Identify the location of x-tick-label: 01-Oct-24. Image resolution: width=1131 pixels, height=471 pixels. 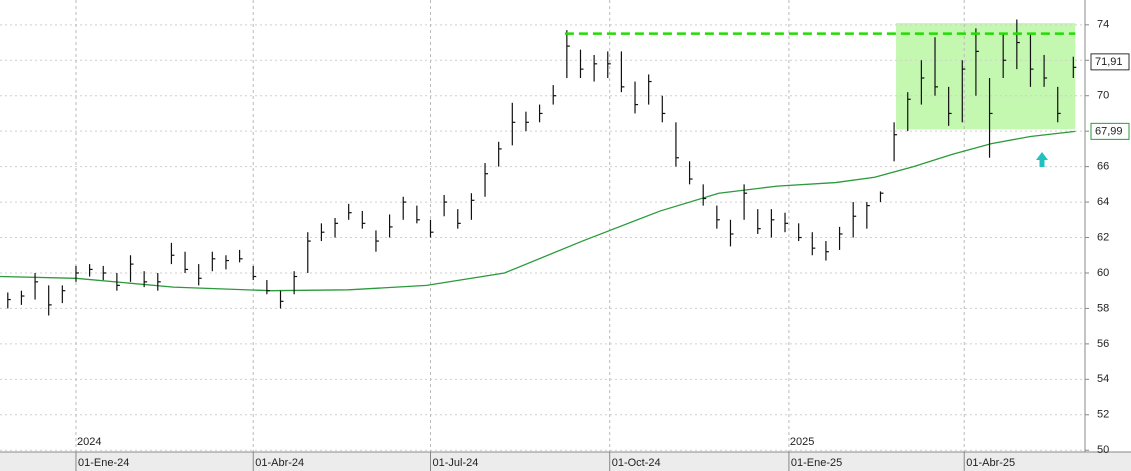
(636, 463).